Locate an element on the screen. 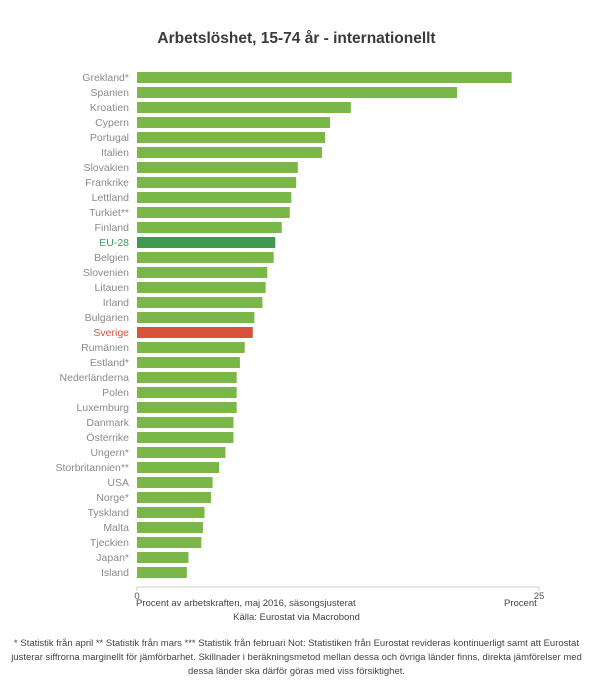  x-axis-unit: Procent is located at coordinates (520, 603).